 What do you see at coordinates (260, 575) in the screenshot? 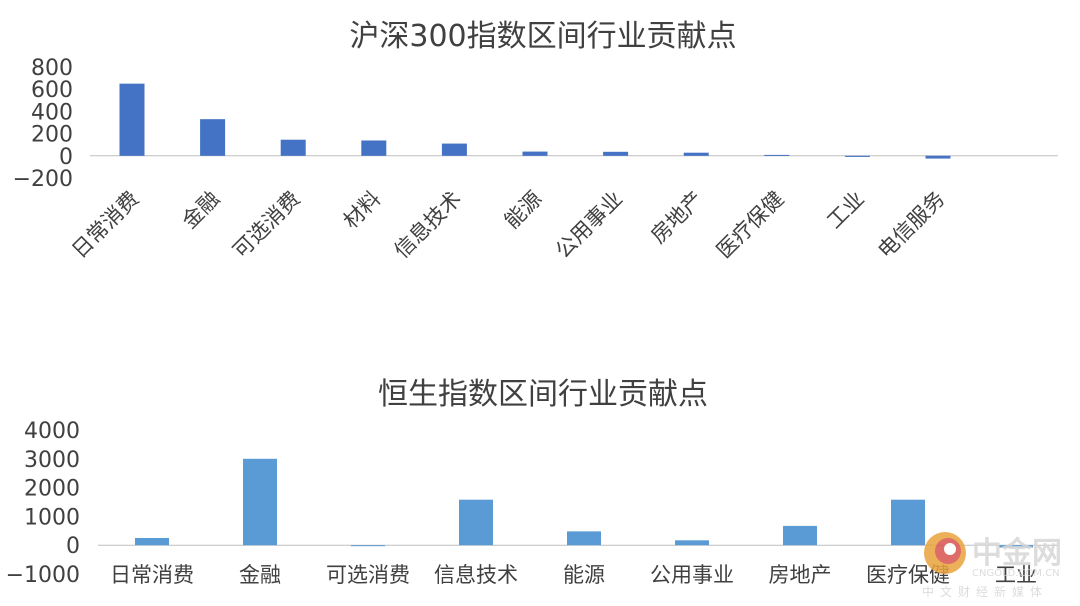
I see `chart-2-category-label: 金融` at bounding box center [260, 575].